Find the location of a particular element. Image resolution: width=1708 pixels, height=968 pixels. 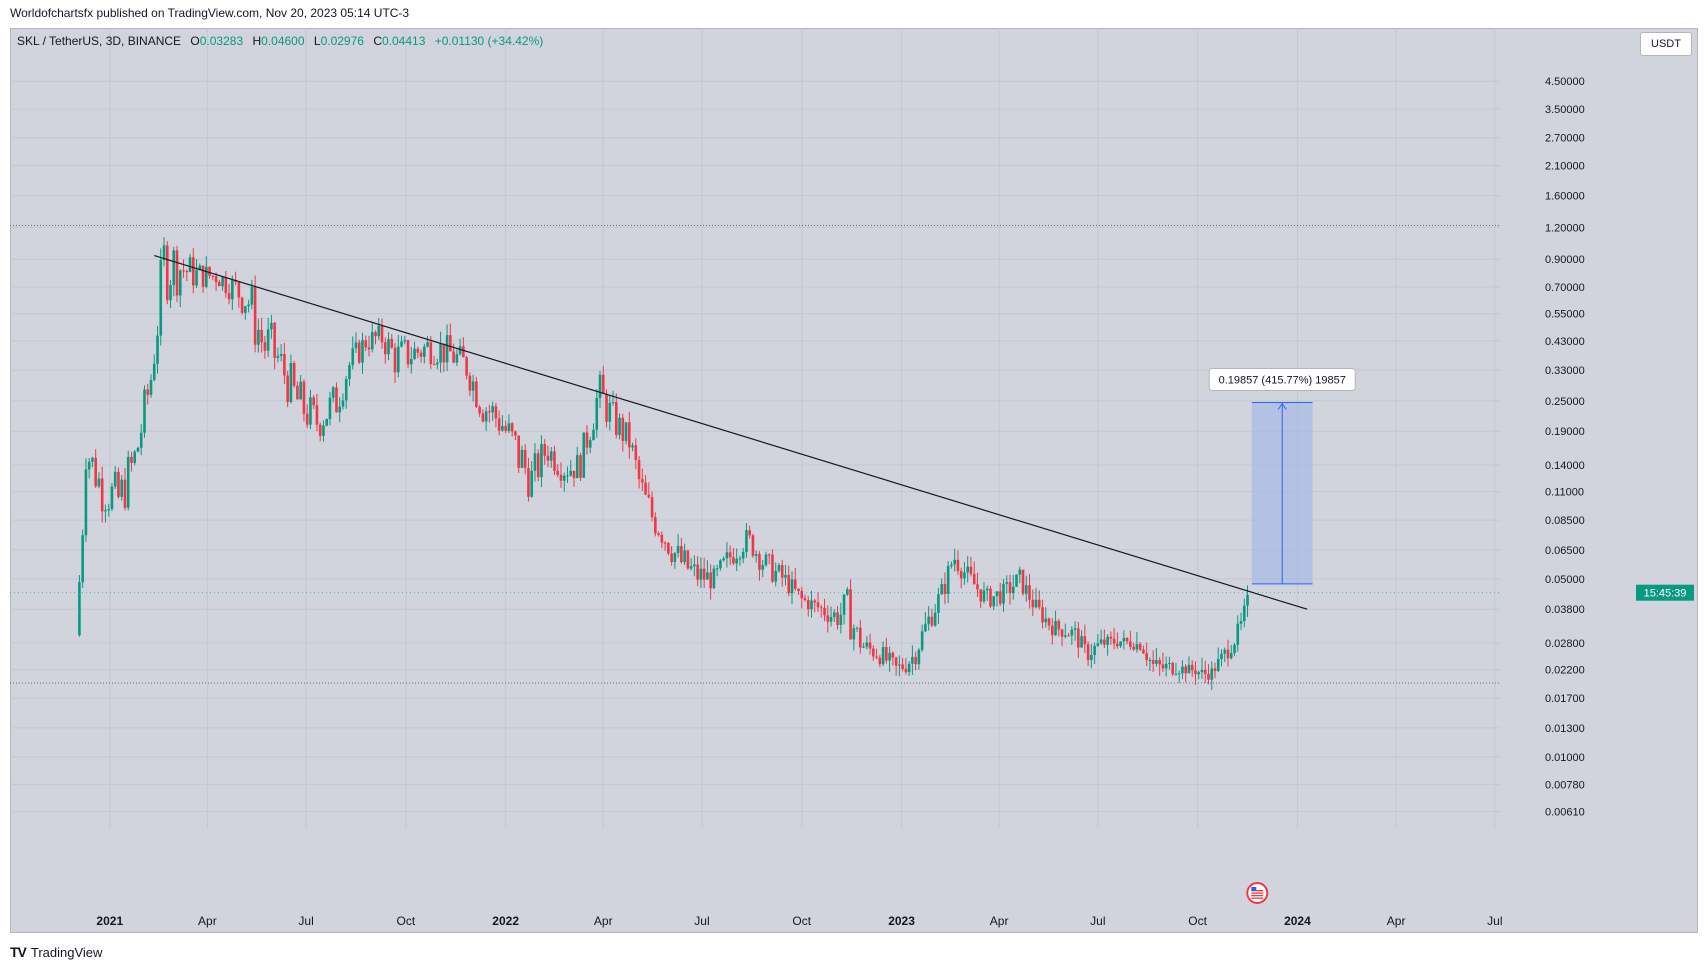

tradingview-logo: TV TradingView is located at coordinates (56, 952).